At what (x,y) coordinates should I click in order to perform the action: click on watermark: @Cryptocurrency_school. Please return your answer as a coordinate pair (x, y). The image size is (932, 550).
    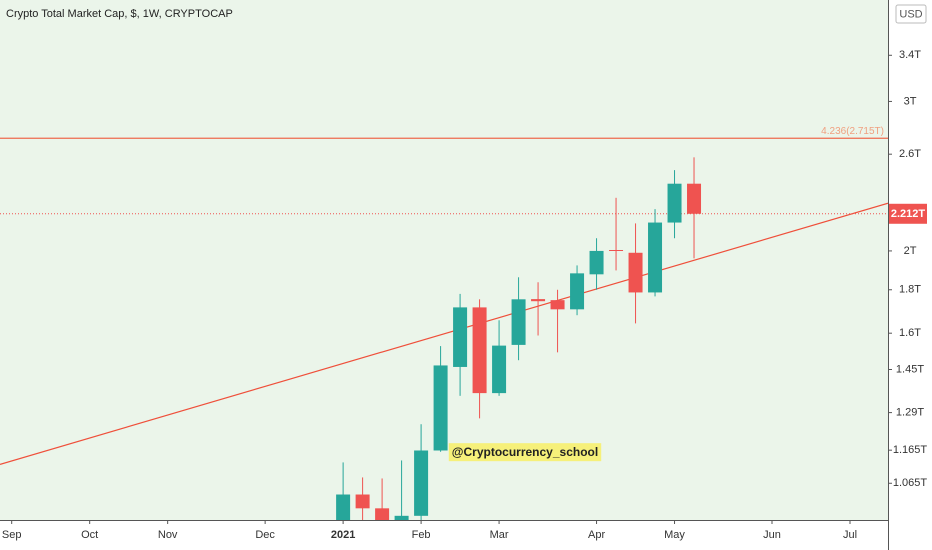
    Looking at the image, I should click on (525, 452).